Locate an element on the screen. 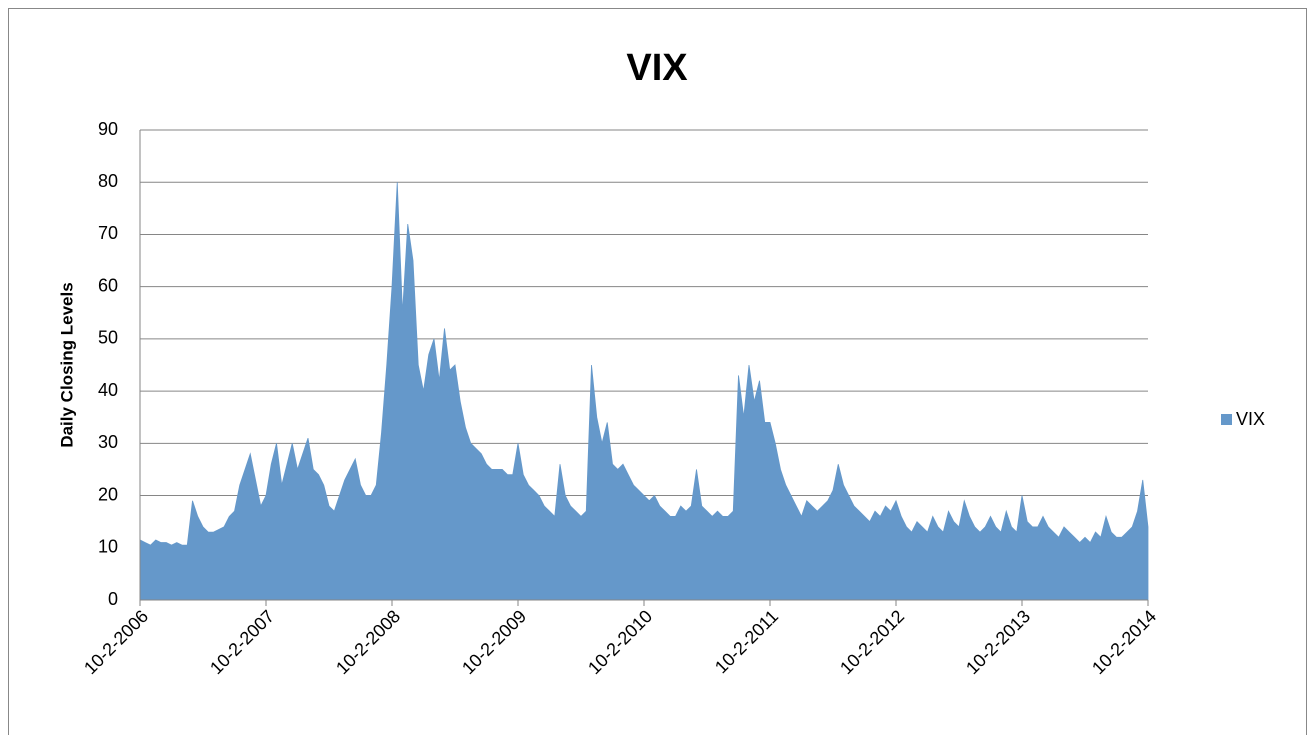 Image resolution: width=1315 pixels, height=735 pixels. y-axis-label: Daily Closing Levels is located at coordinates (66, 364).